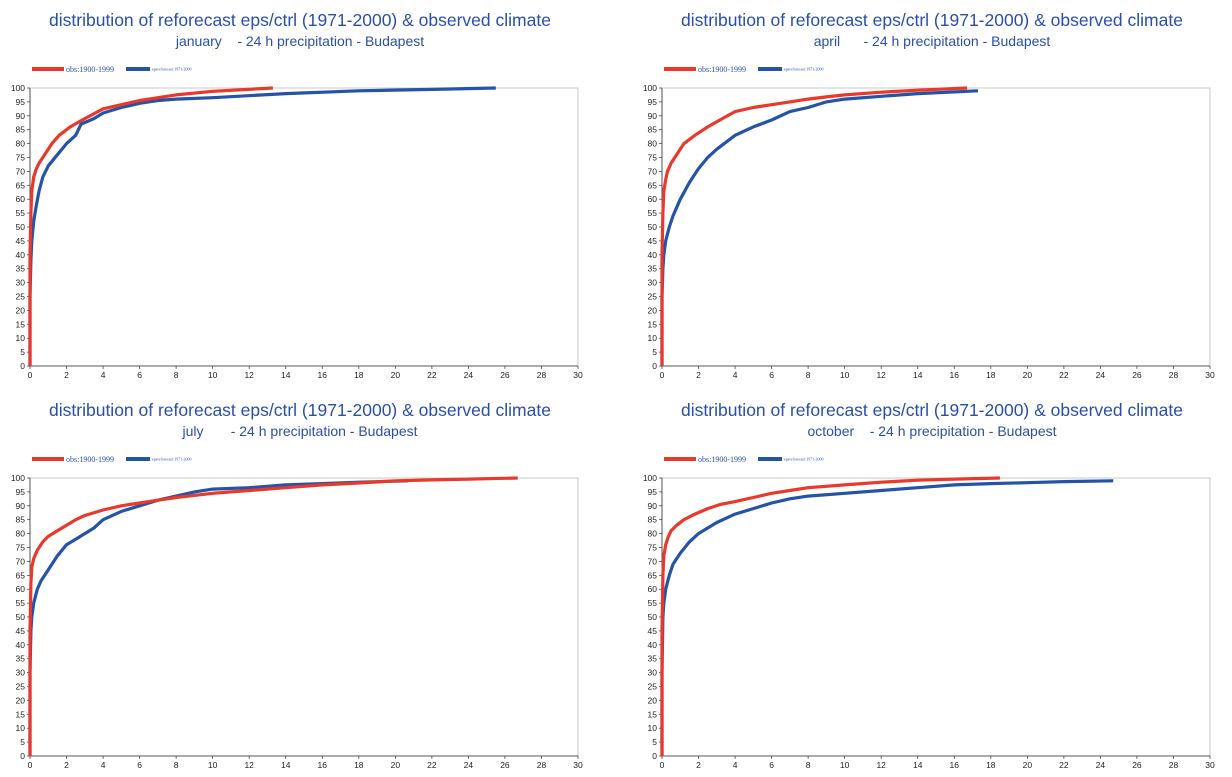 The width and height of the screenshot is (1232, 777). What do you see at coordinates (21, 255) in the screenshot?
I see `y-tick-label: 40` at bounding box center [21, 255].